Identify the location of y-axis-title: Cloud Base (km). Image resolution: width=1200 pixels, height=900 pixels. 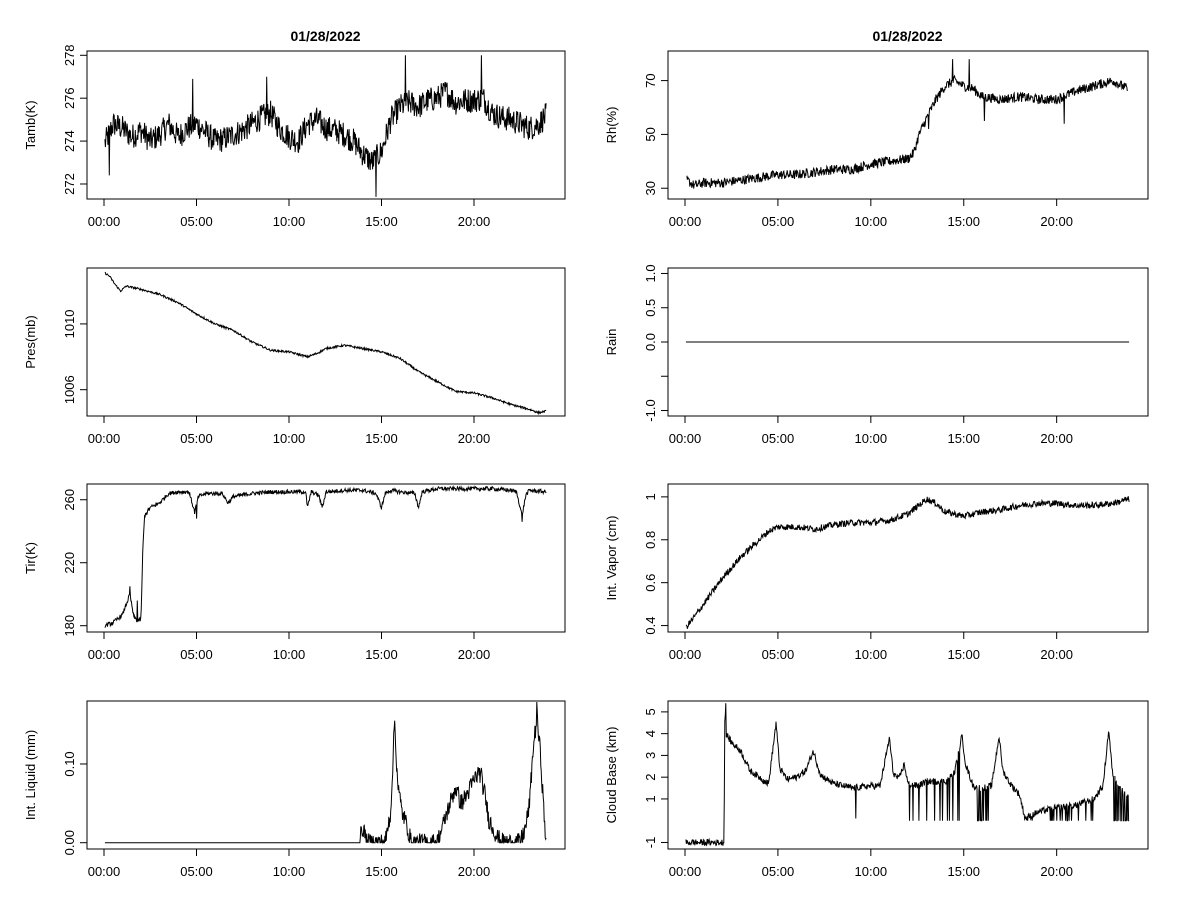
(611, 775).